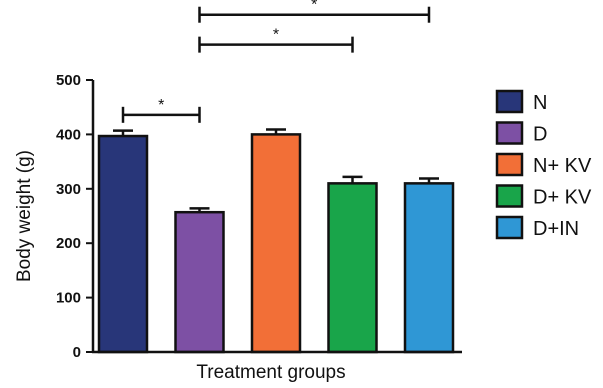  I want to click on y-tick-label: 400, so click(68, 134).